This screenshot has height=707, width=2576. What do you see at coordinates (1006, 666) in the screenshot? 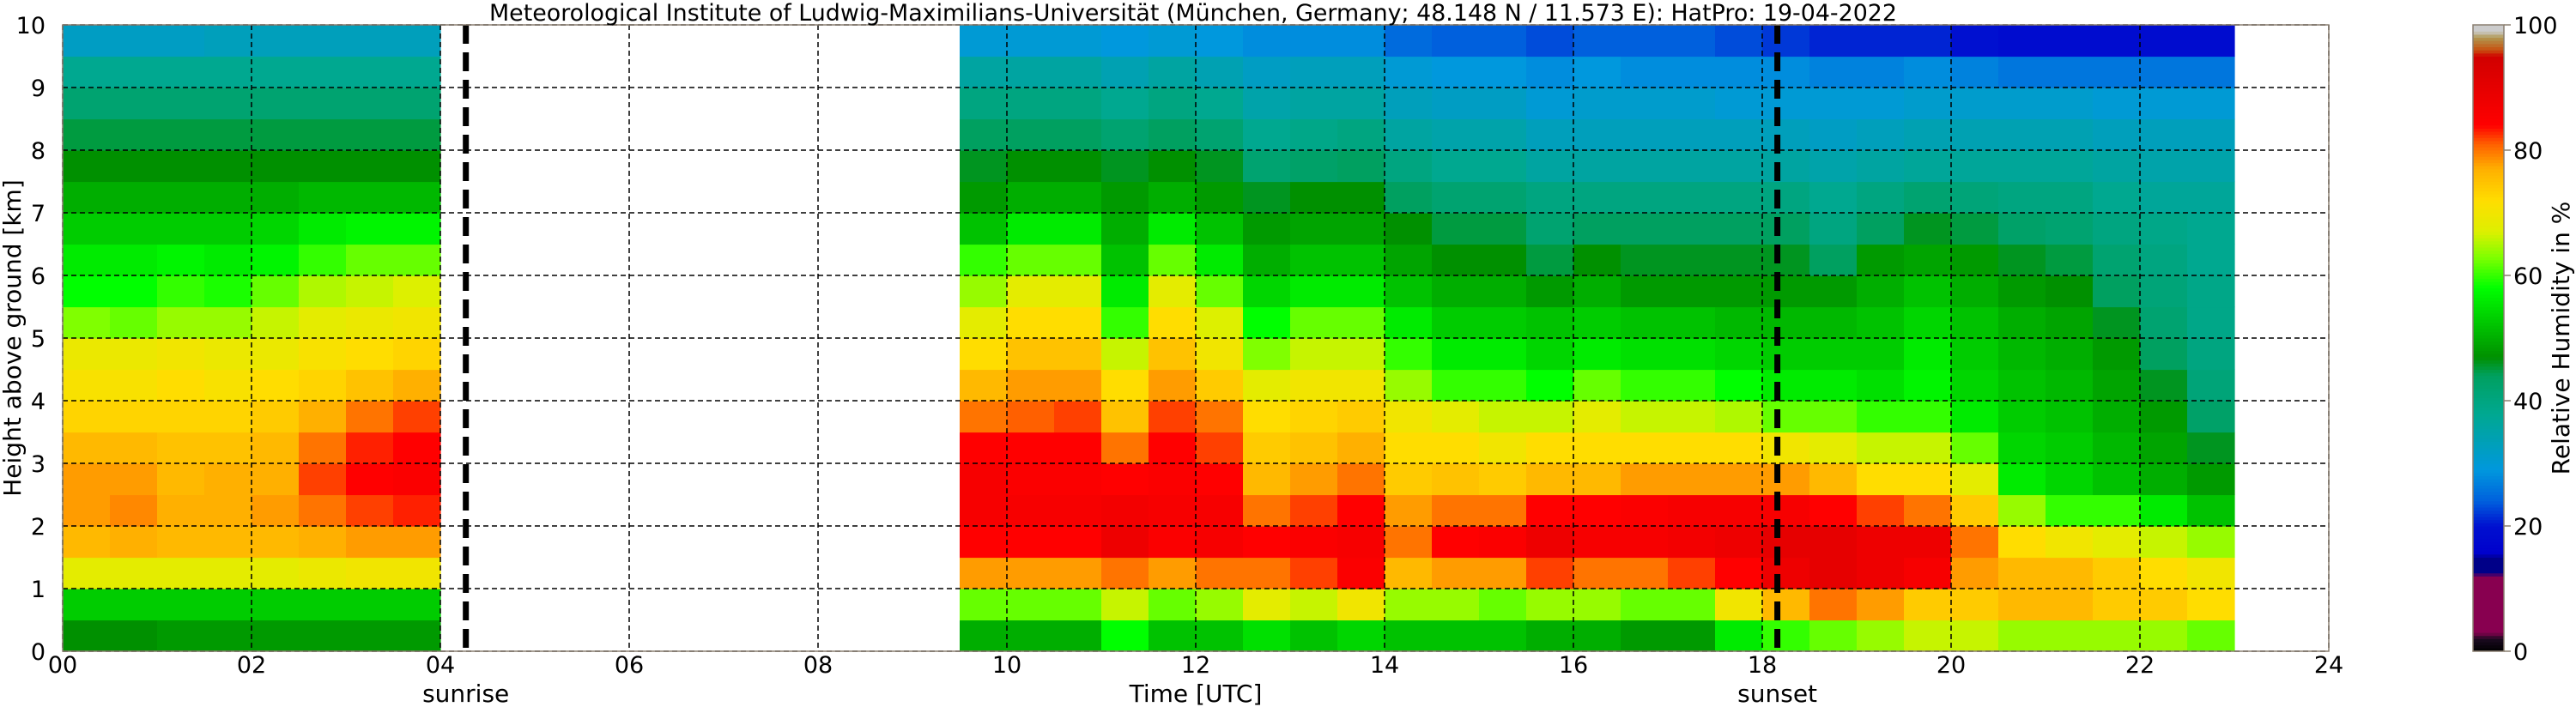
I see `x-tick-label: 10` at bounding box center [1006, 666].